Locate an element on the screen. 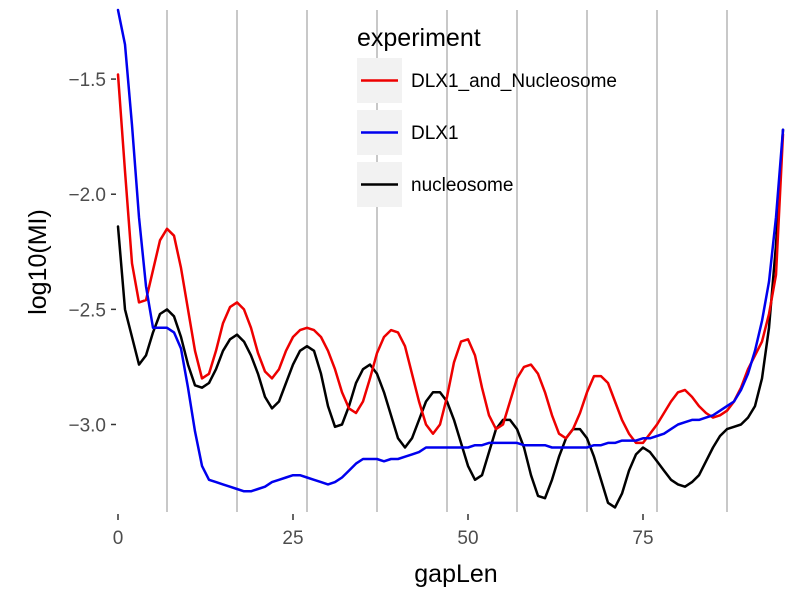  y-axis-ticks: −3.0 −2.5 −2.0 −1.5 is located at coordinates (92, 253).